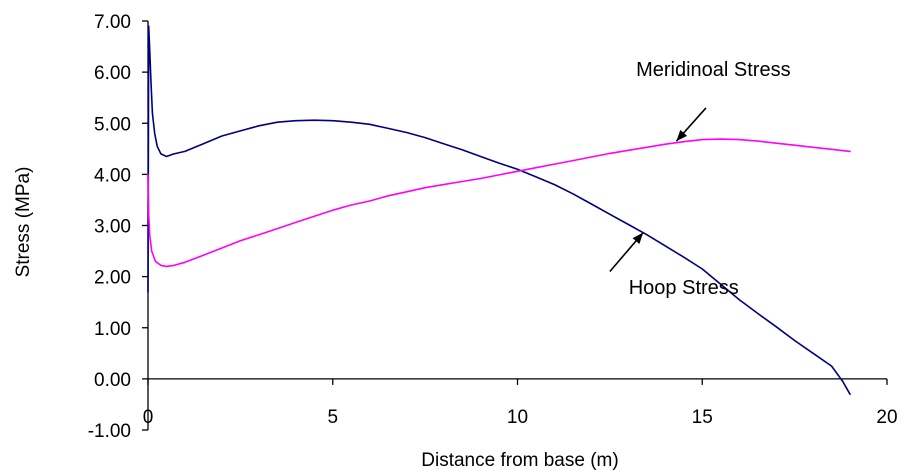 Image resolution: width=904 pixels, height=475 pixels. I want to click on y-ticks: -1.00 0.00 1.00 2.00 3.00 4.00 5.00 6.00 7.00, so click(118, 227).